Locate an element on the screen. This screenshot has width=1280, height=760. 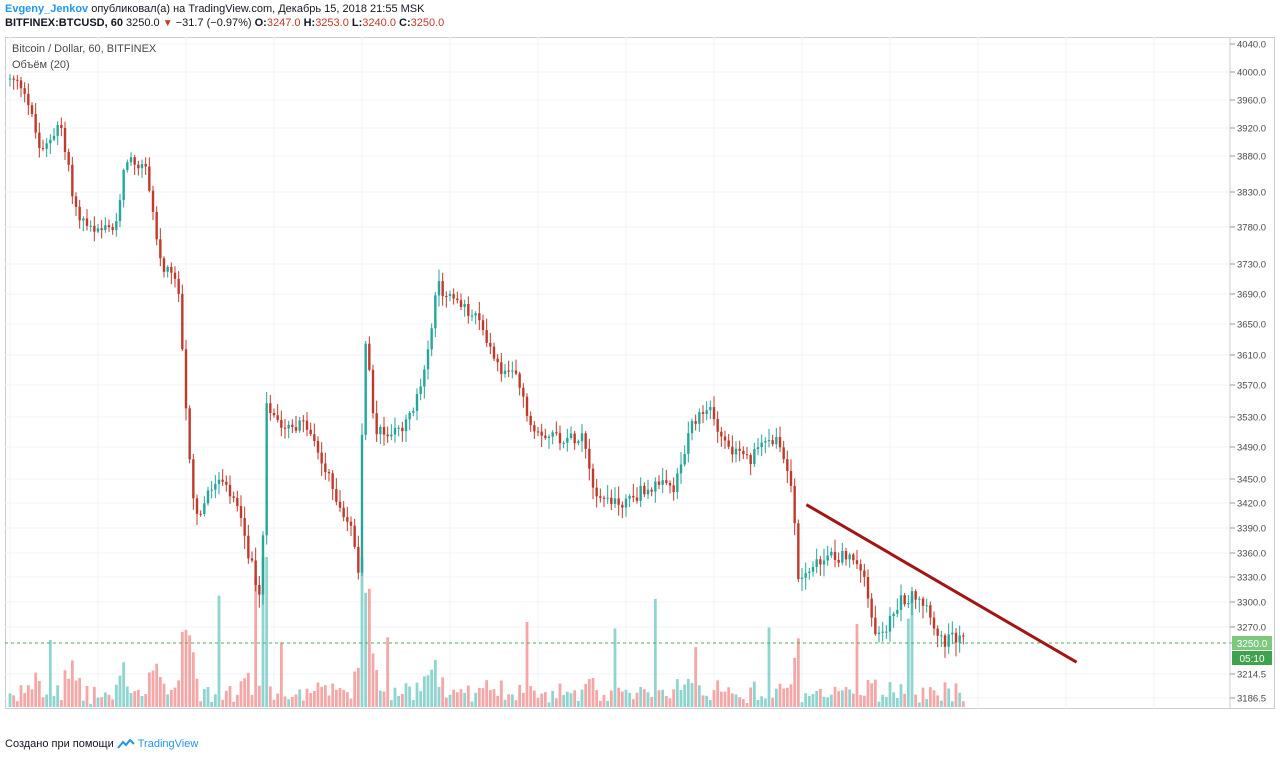
high-label: H: is located at coordinates (309, 23).